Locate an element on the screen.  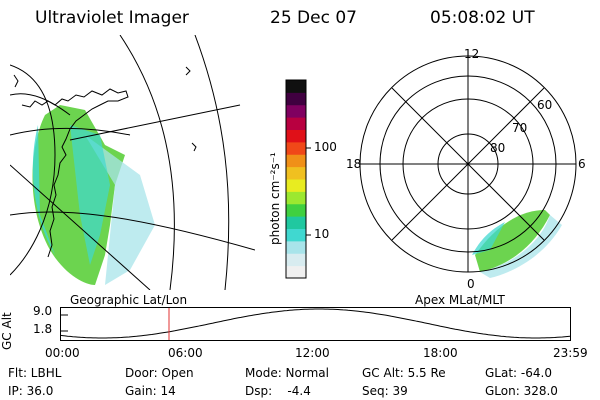
altitude-plot is located at coordinates (315, 324).